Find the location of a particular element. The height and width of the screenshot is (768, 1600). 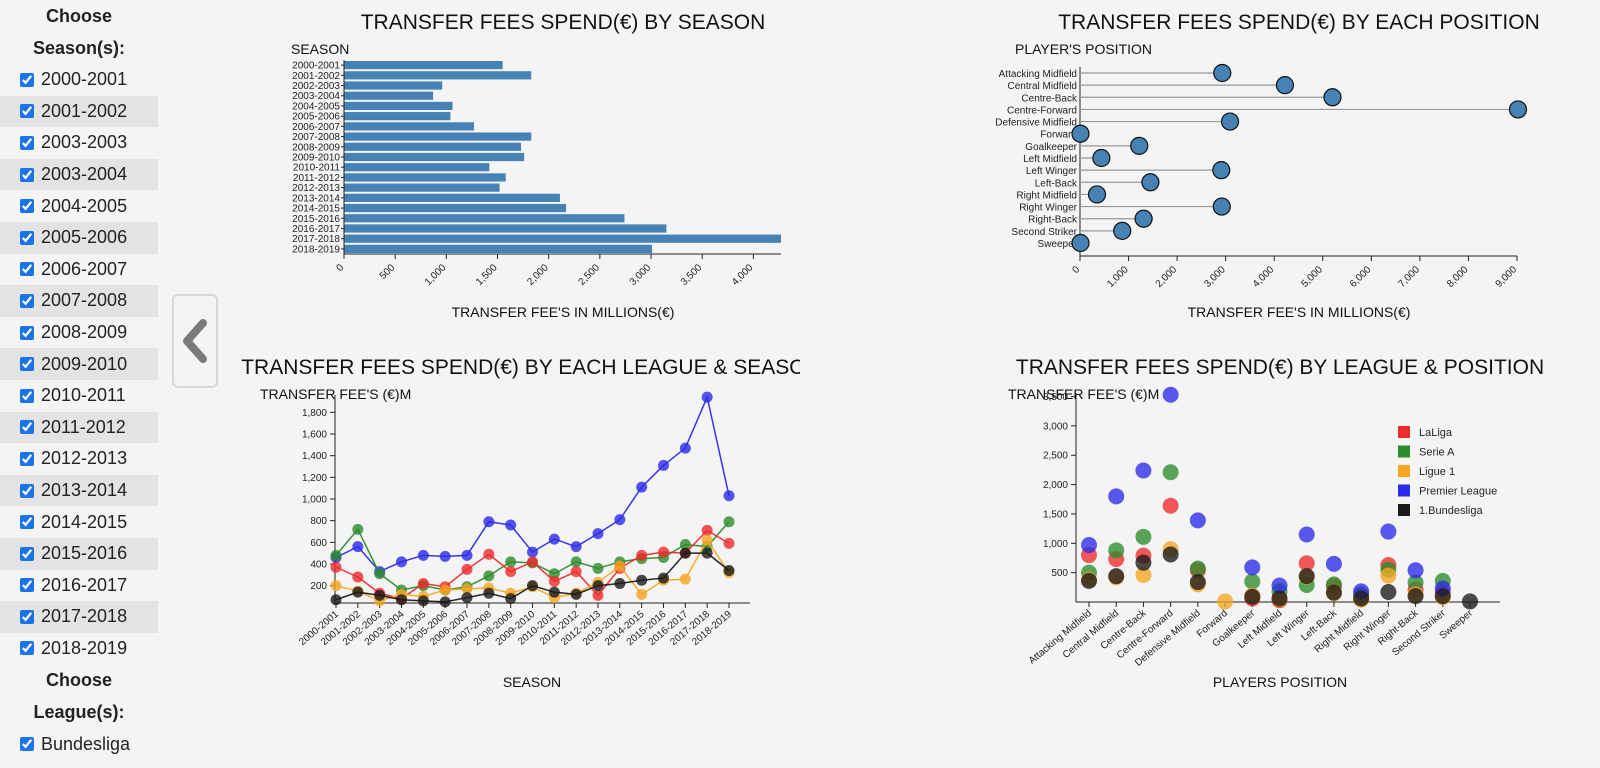

season-option-label: 2003-2004 is located at coordinates (84, 174).